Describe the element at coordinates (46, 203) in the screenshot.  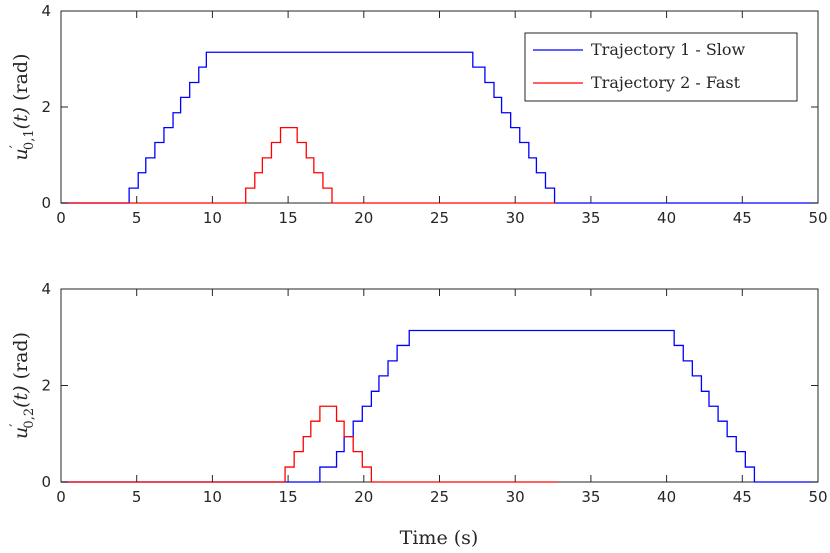
I see `y-tick-label-top-0: 0` at that location.